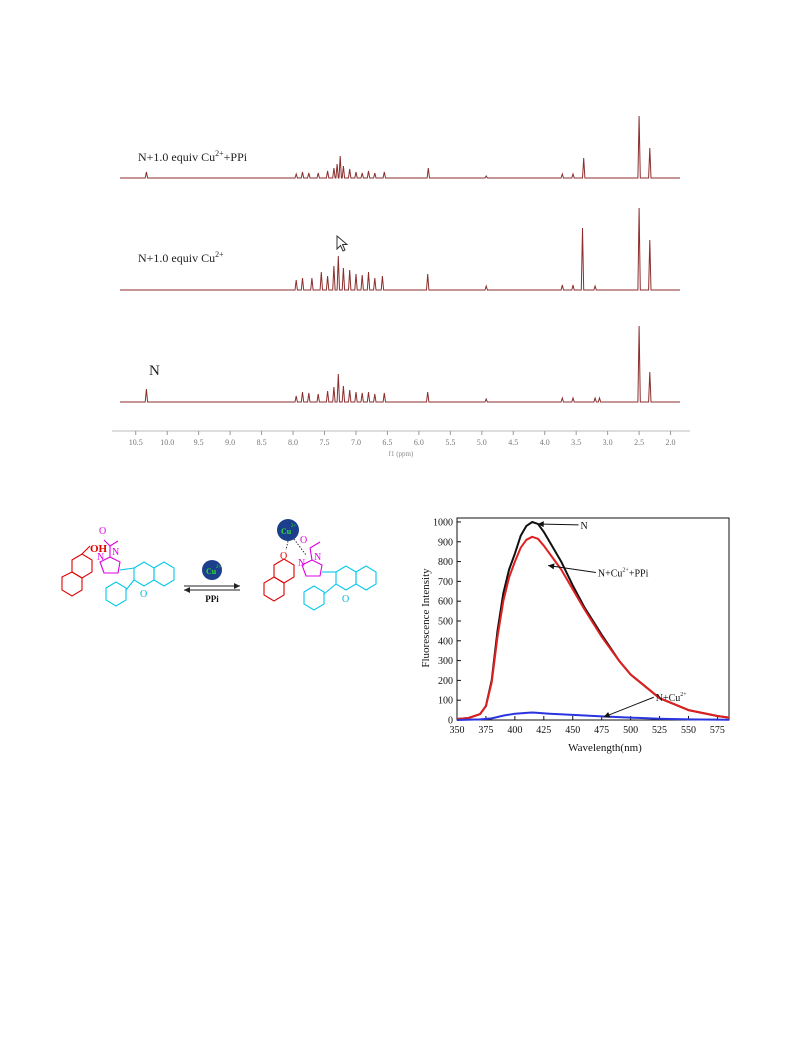 The width and height of the screenshot is (793, 1057). I want to click on annotation-label-1: N+Cu2++PPi, so click(623, 573).